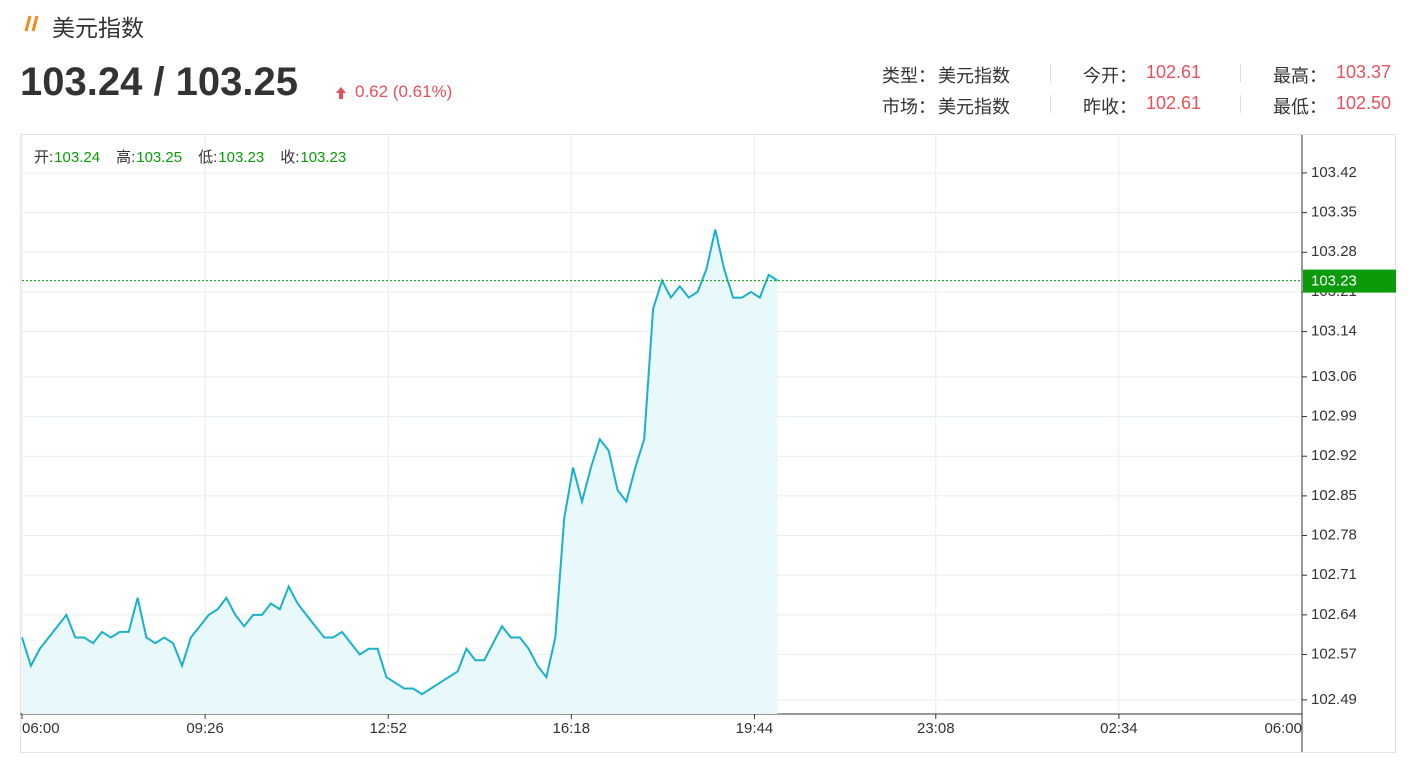 Image resolution: width=1408 pixels, height=762 pixels. I want to click on y-tick-label: 102.92, so click(1334, 455).